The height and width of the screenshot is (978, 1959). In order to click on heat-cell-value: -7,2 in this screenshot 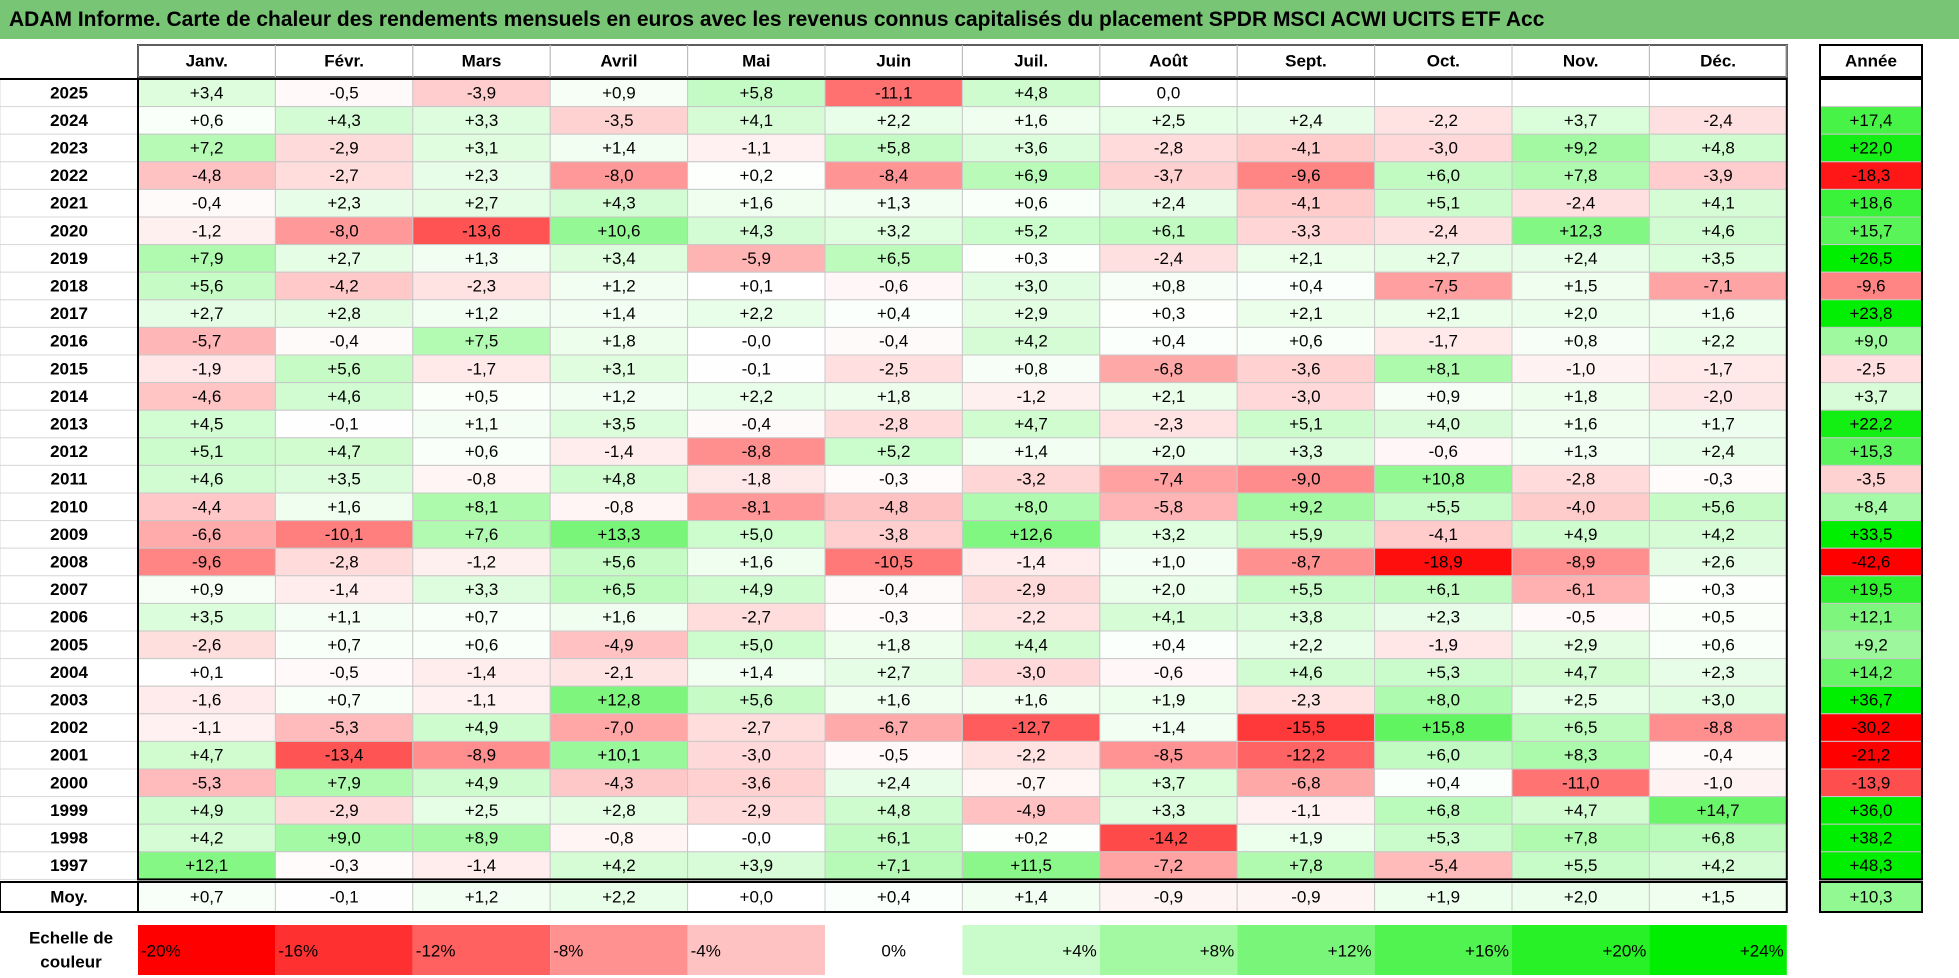, I will do `click(1168, 865)`.